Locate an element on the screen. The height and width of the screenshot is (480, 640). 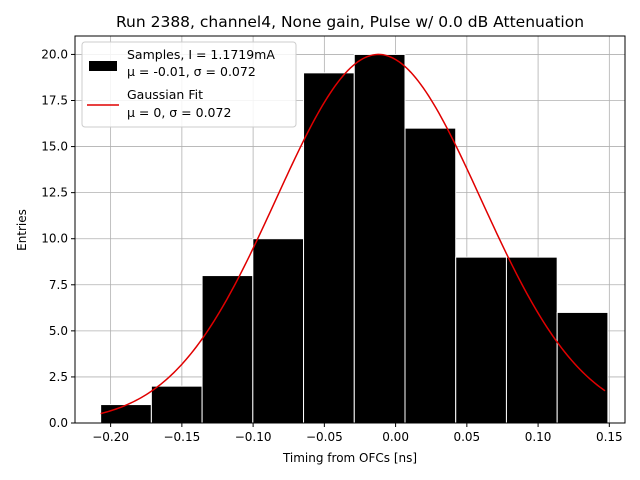
y-tick-label: 12.5 is located at coordinates (54, 193).